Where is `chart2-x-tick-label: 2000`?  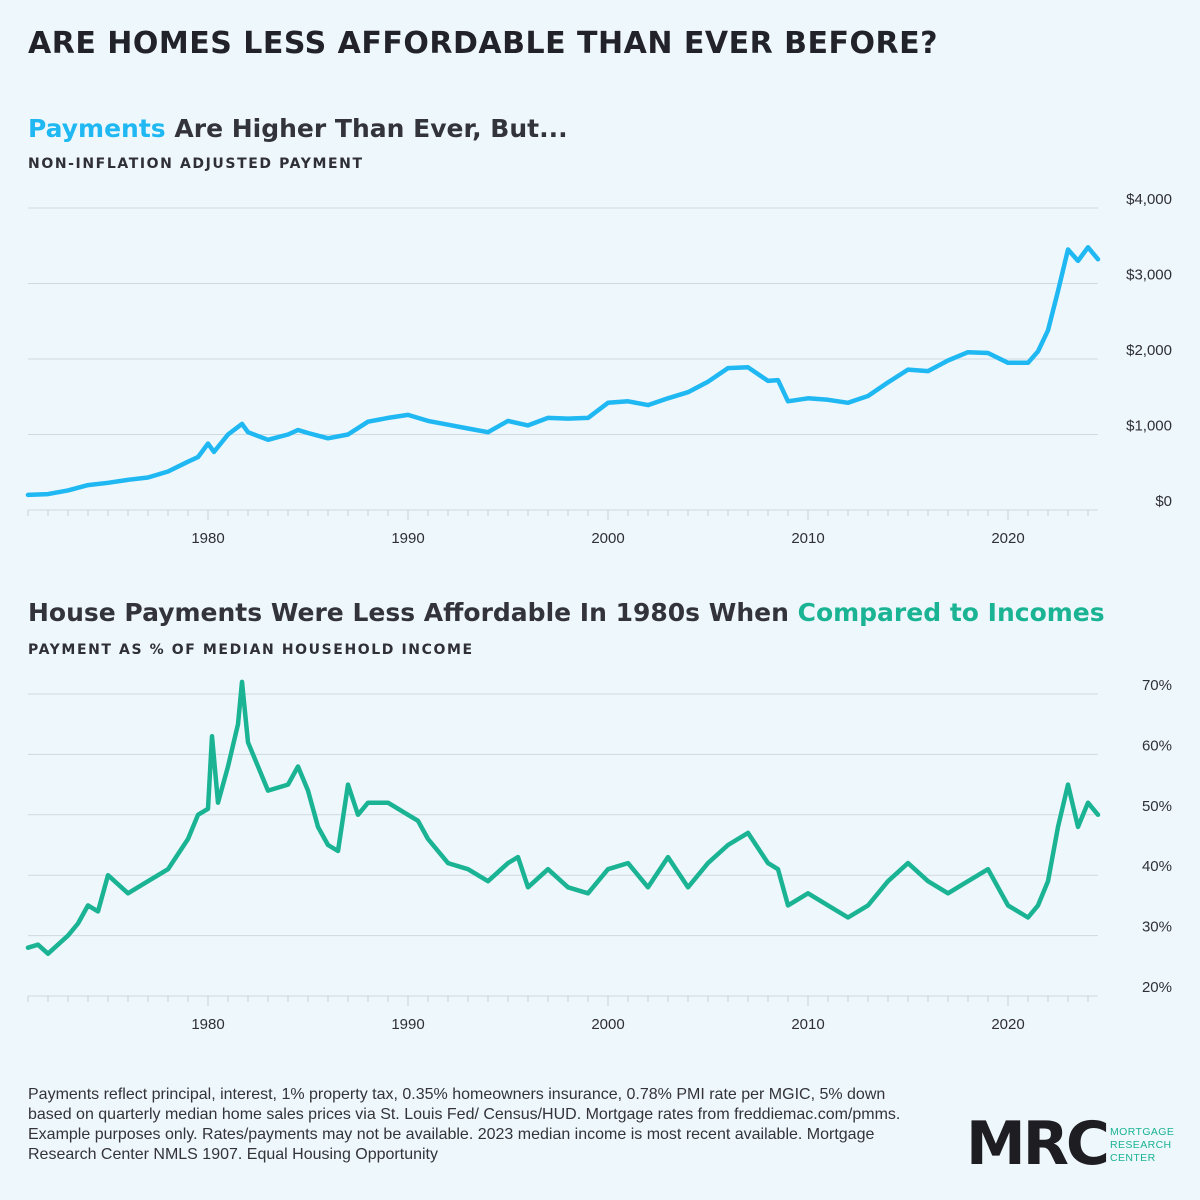 chart2-x-tick-label: 2000 is located at coordinates (607, 1024).